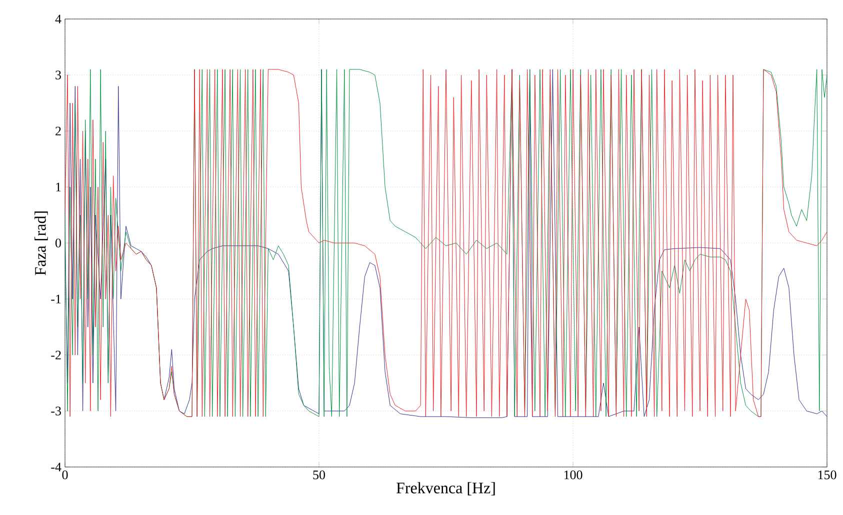  I want to click on y-tick-label: 1, so click(58, 187).